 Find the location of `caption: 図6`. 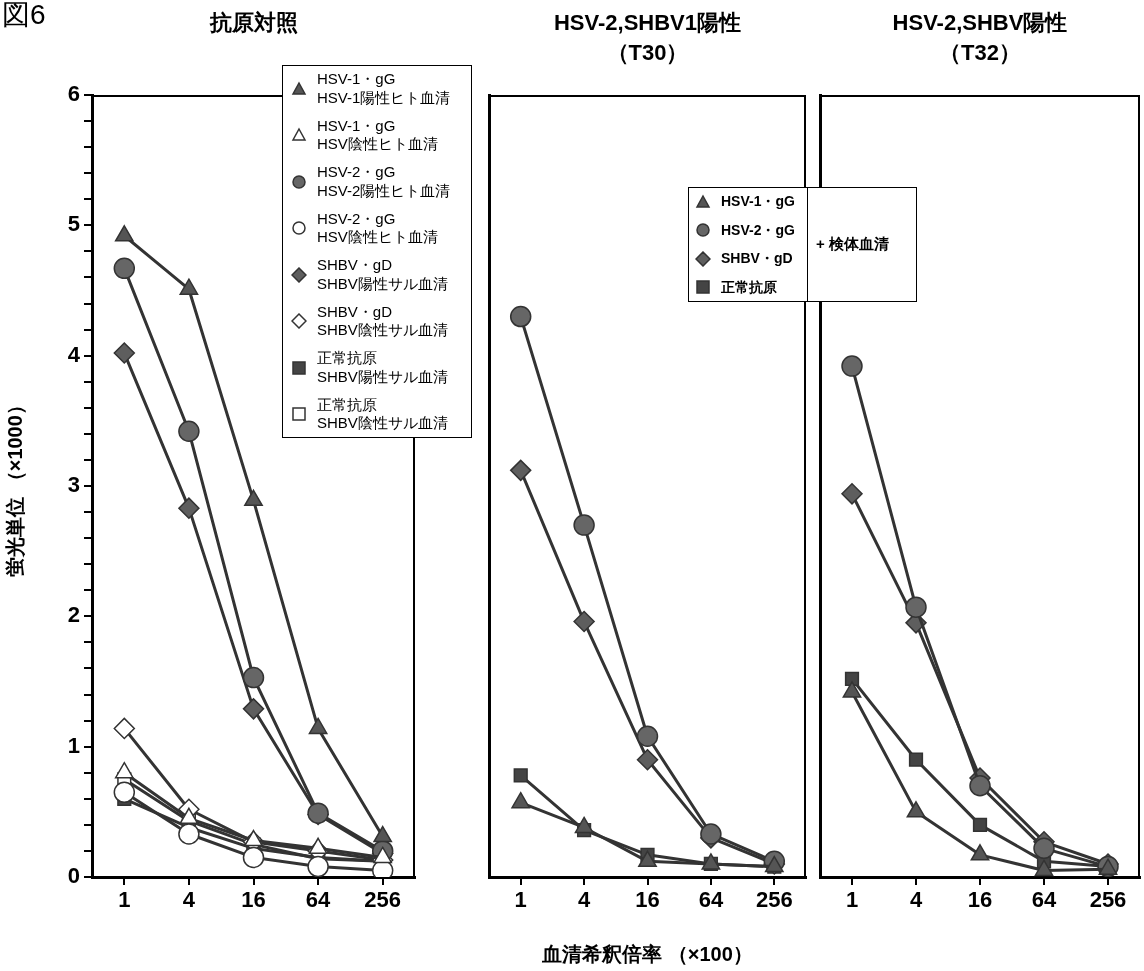

caption: 図6 is located at coordinates (24, 16).